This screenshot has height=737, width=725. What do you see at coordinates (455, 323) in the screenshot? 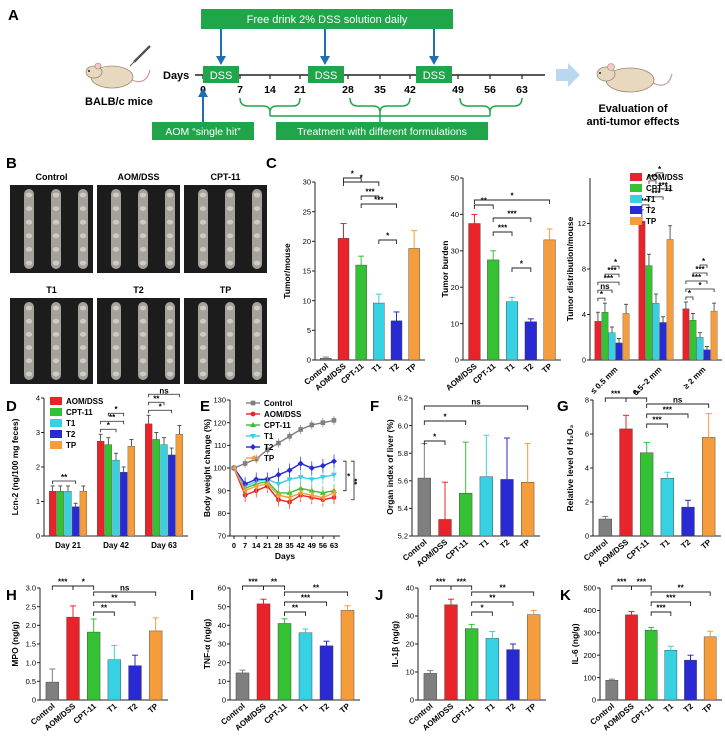
I see `y-tick-label: 10` at bounding box center [455, 323].